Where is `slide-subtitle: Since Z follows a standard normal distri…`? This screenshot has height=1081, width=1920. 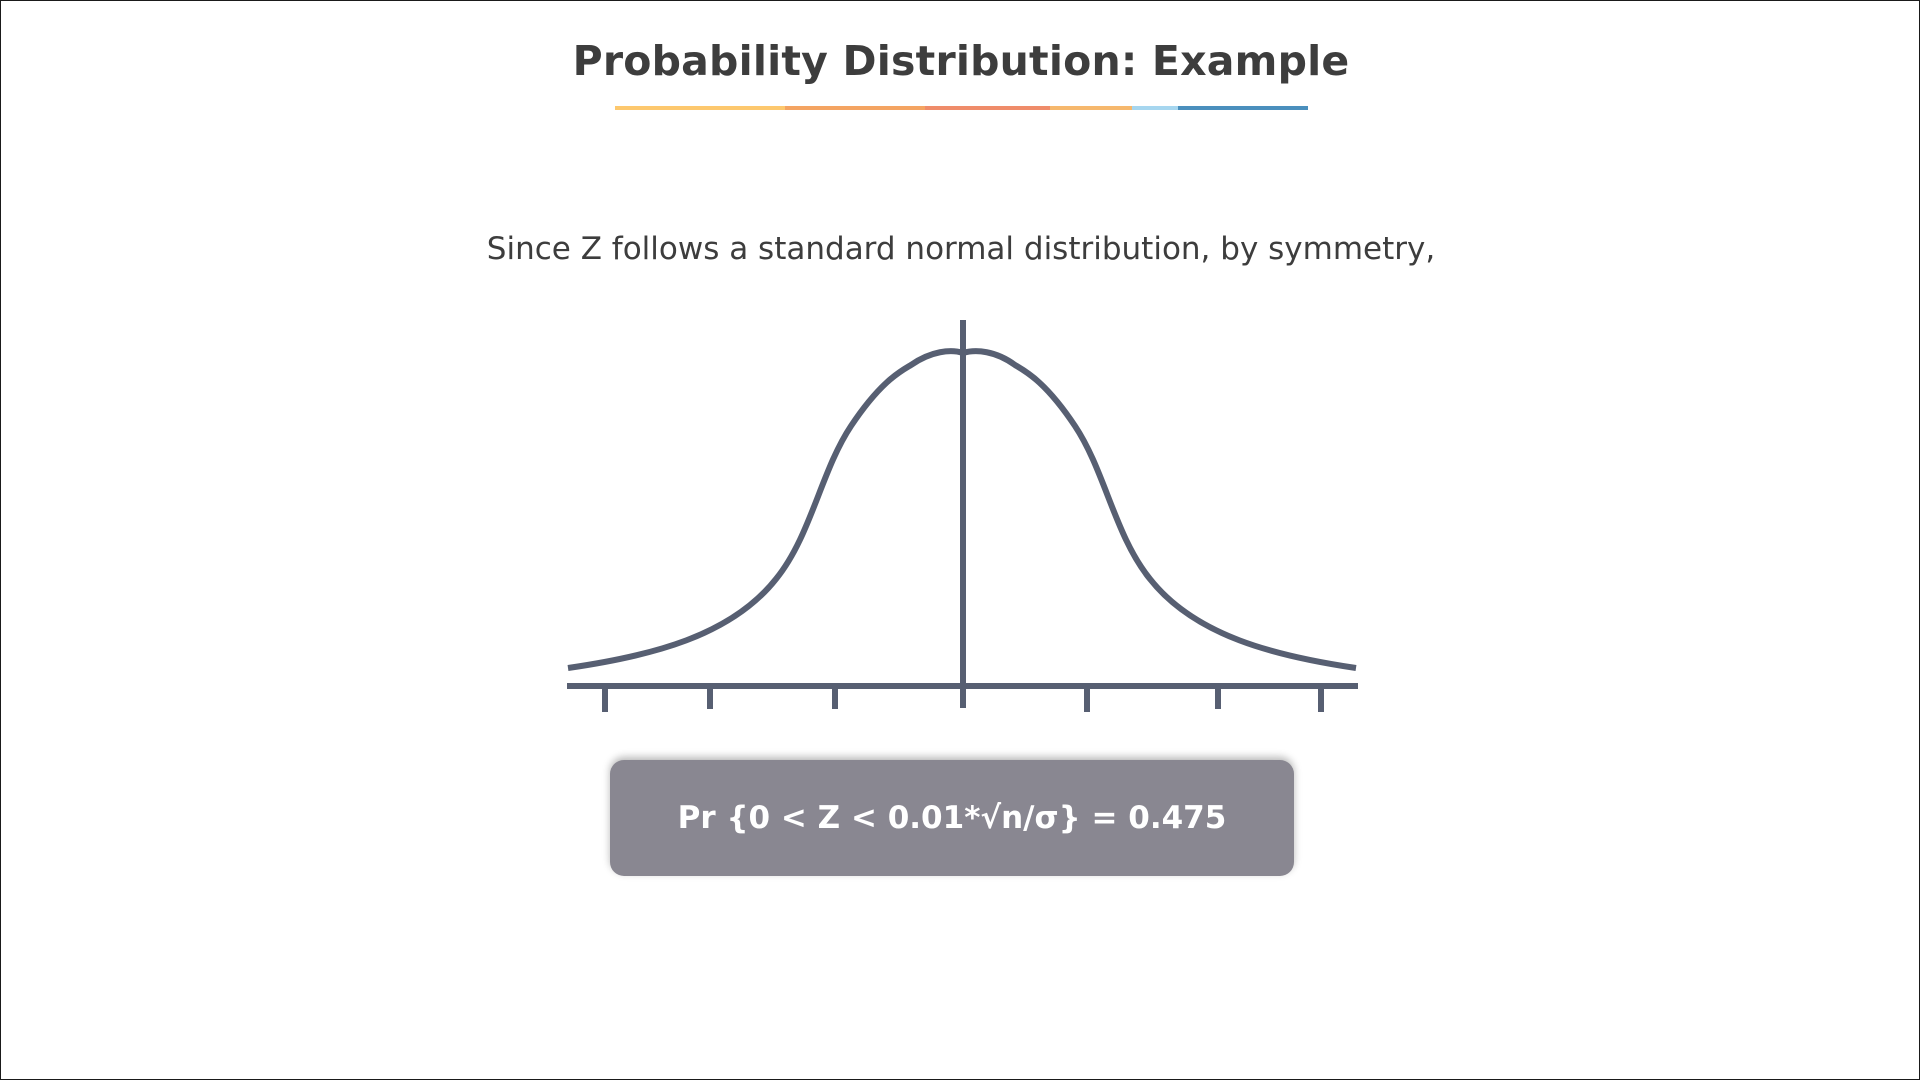 slide-subtitle: Since Z follows a standard normal distri… is located at coordinates (961, 249).